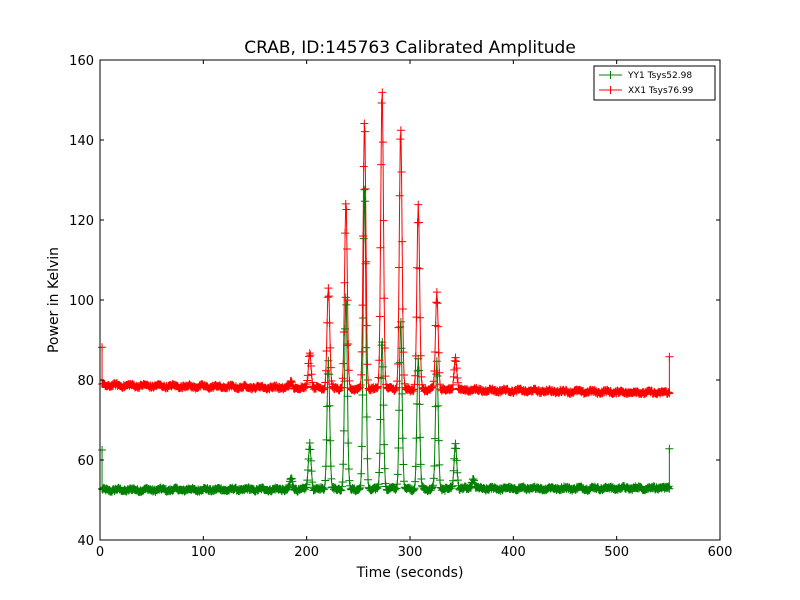  Describe the element at coordinates (616, 552) in the screenshot. I see `x-tick-label: 500` at that location.